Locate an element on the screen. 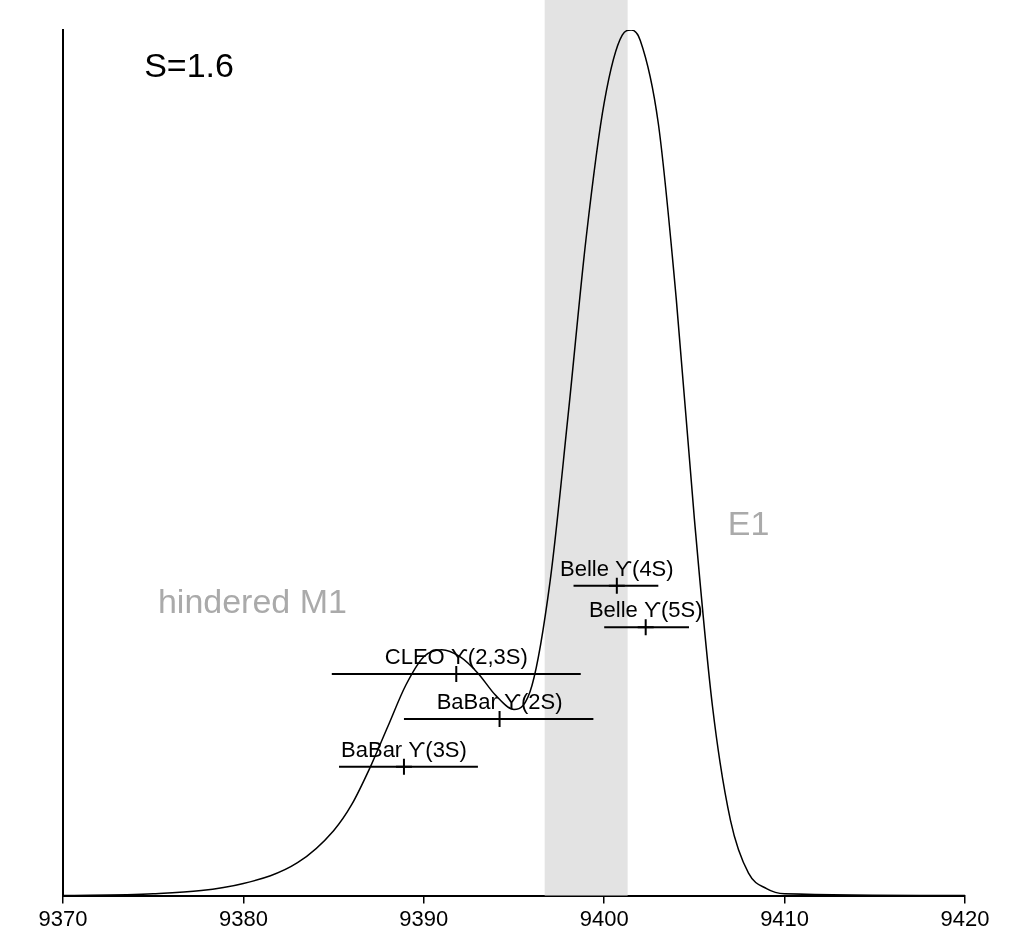 The height and width of the screenshot is (946, 1010). series-label: Belle ϒ(5S) is located at coordinates (645, 610).